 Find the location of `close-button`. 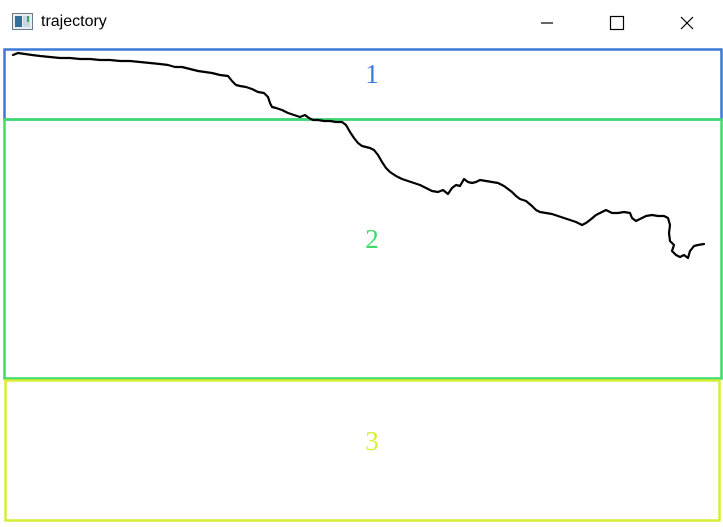

close-button is located at coordinates (687, 22).